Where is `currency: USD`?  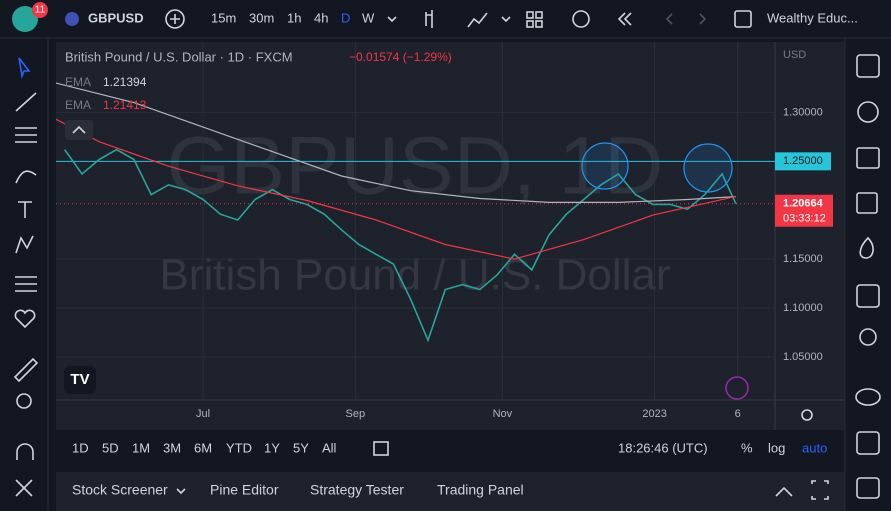
currency: USD is located at coordinates (794, 55).